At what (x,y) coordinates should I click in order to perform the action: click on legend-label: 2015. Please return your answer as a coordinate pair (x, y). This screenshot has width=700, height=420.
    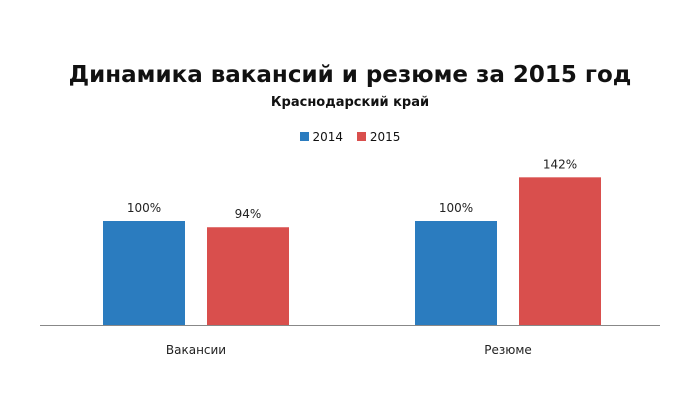
    Looking at the image, I should click on (385, 137).